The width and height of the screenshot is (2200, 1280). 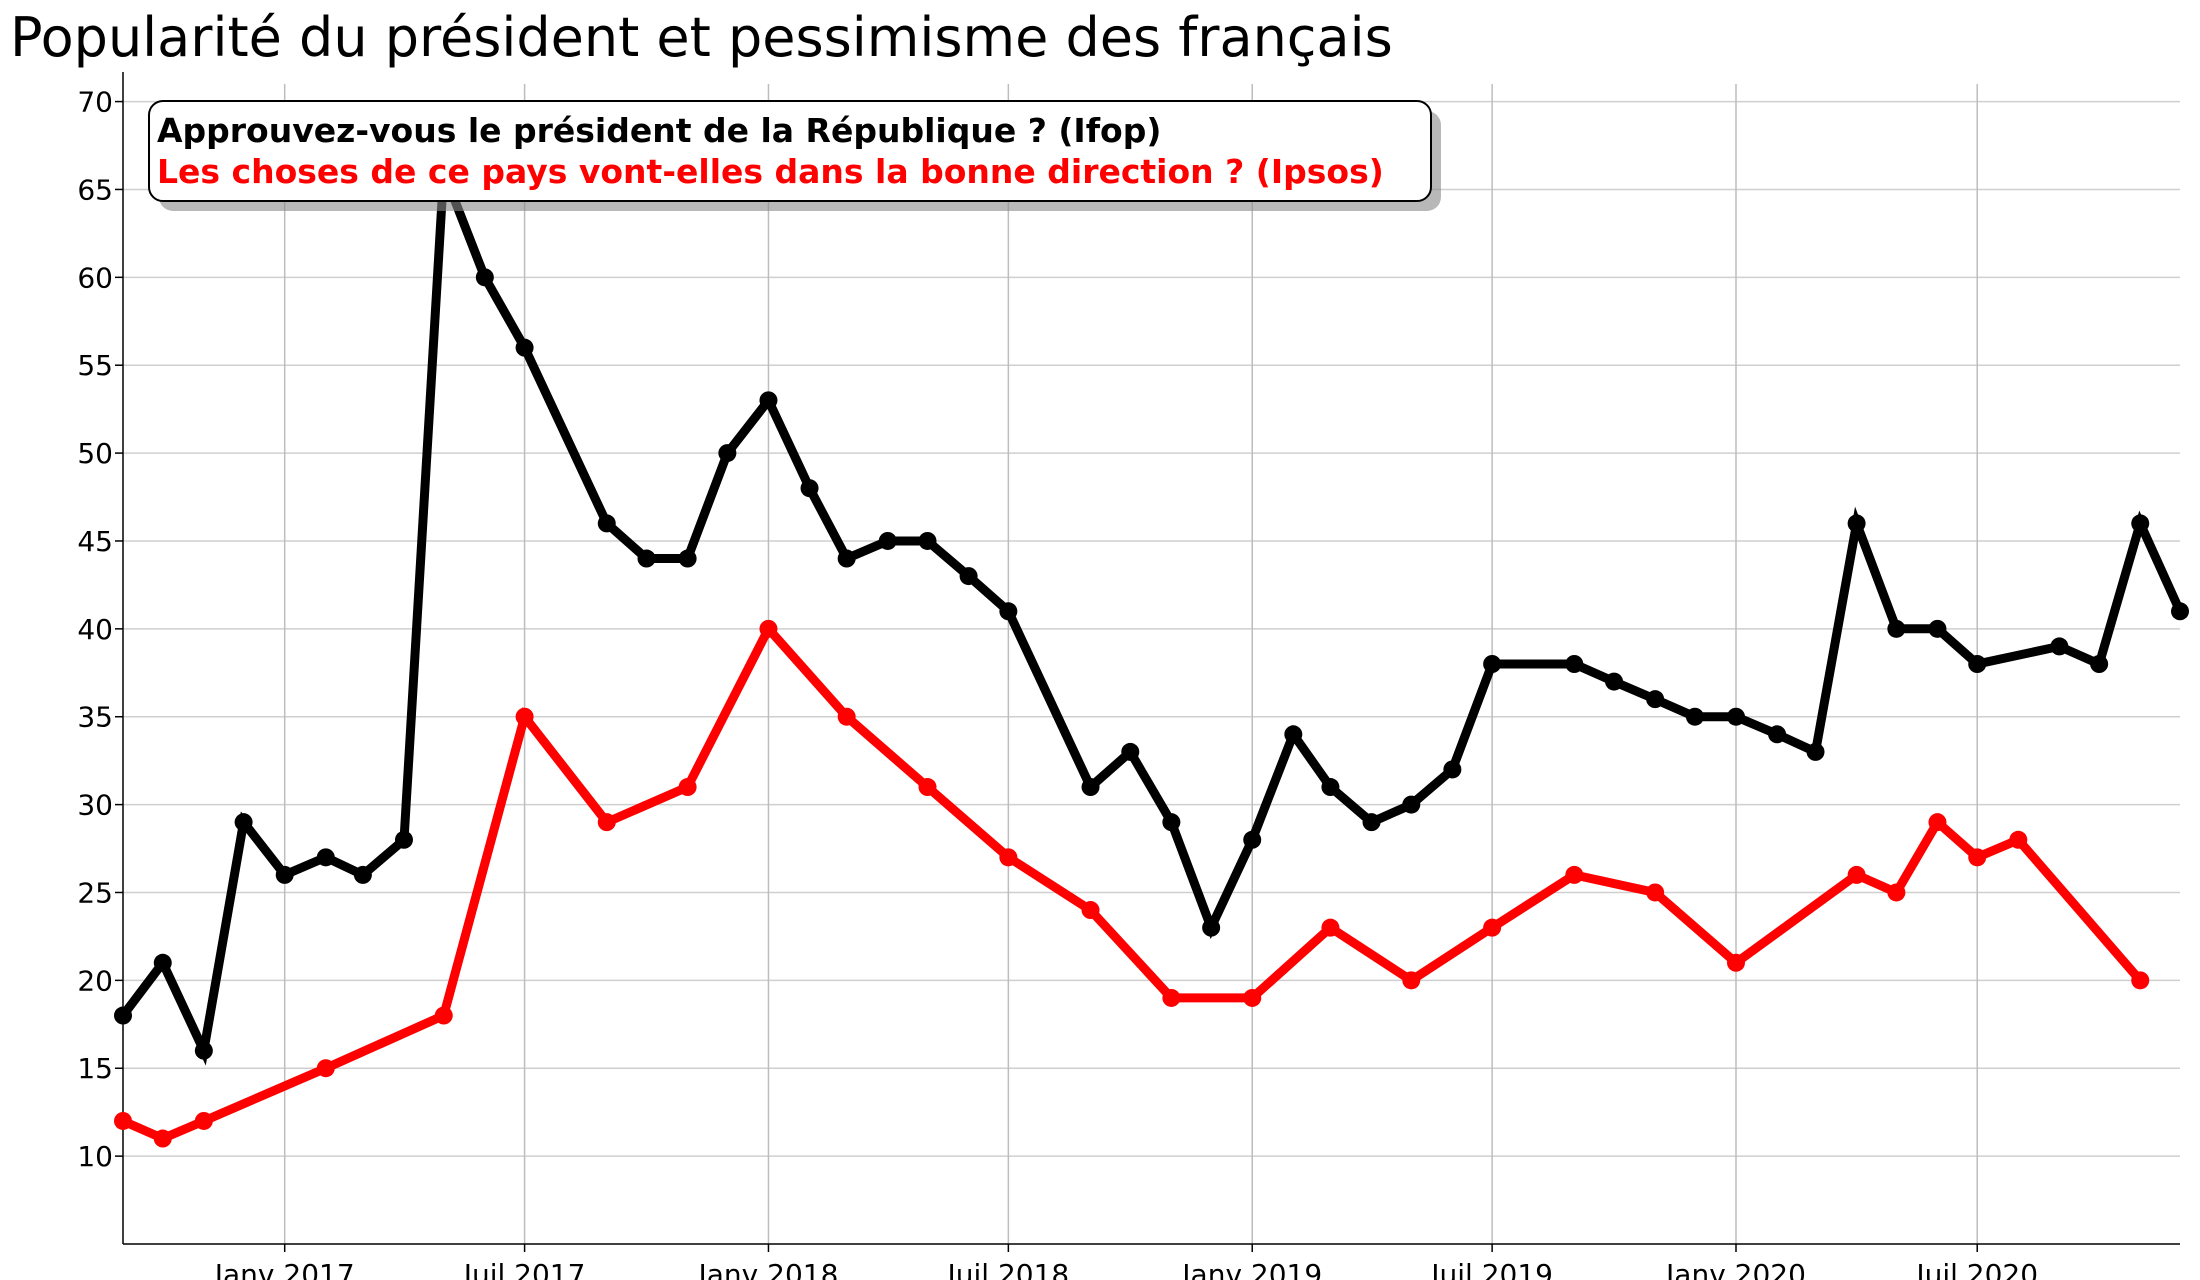 I want to click on x-tick-label: Janv 2018, so click(x=768, y=1269).